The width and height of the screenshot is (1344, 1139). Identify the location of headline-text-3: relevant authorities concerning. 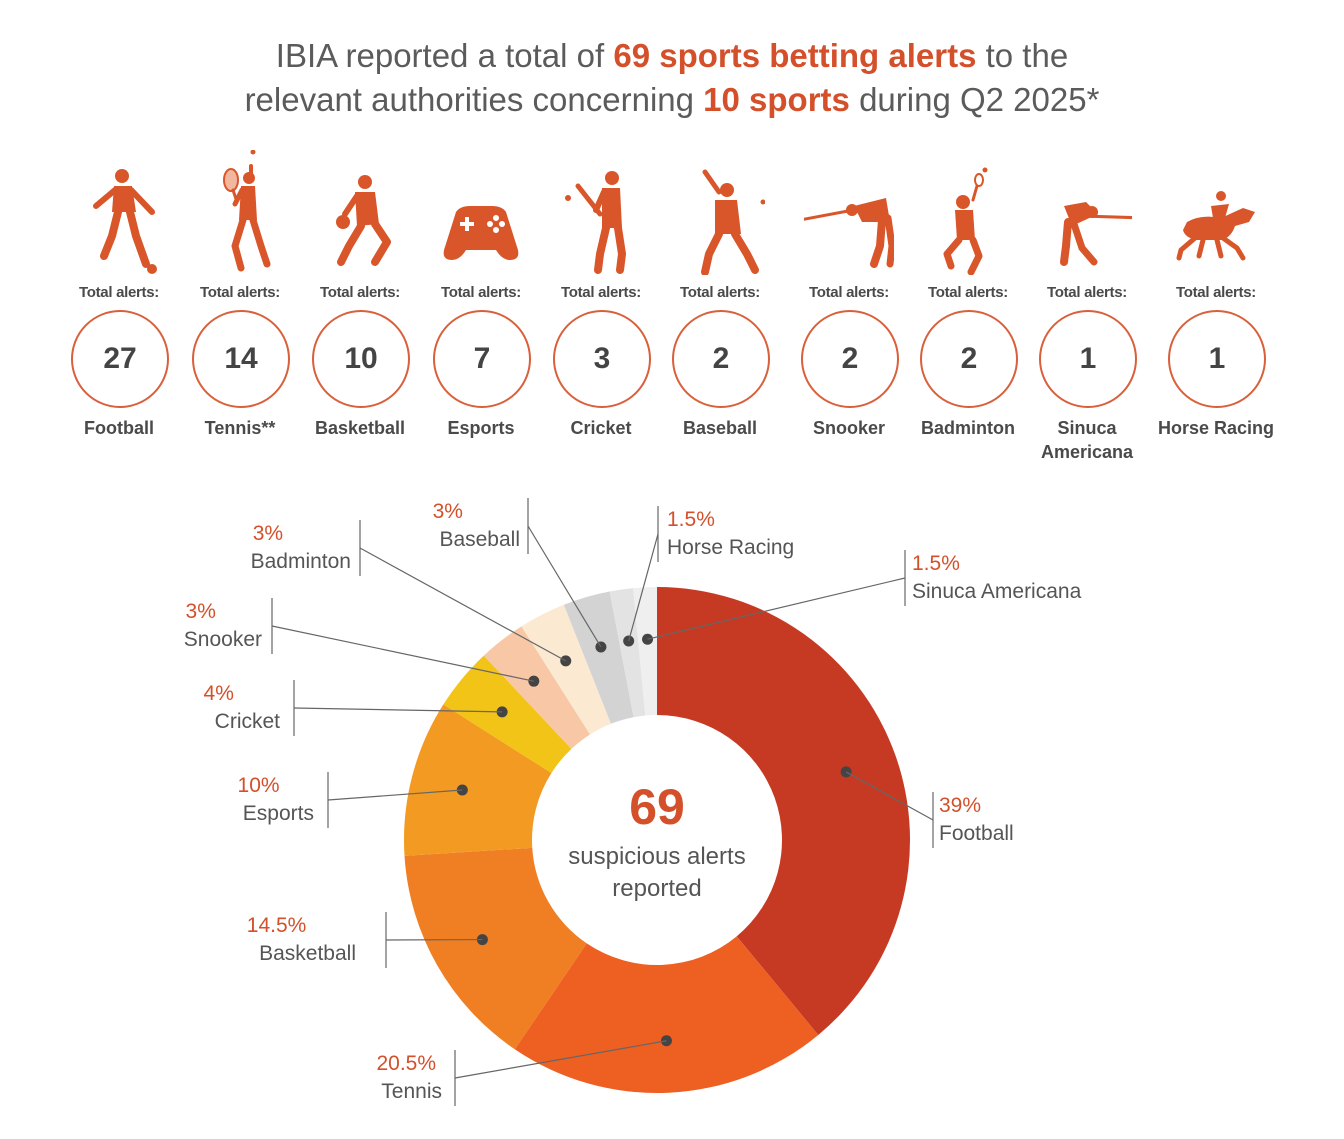
(474, 99).